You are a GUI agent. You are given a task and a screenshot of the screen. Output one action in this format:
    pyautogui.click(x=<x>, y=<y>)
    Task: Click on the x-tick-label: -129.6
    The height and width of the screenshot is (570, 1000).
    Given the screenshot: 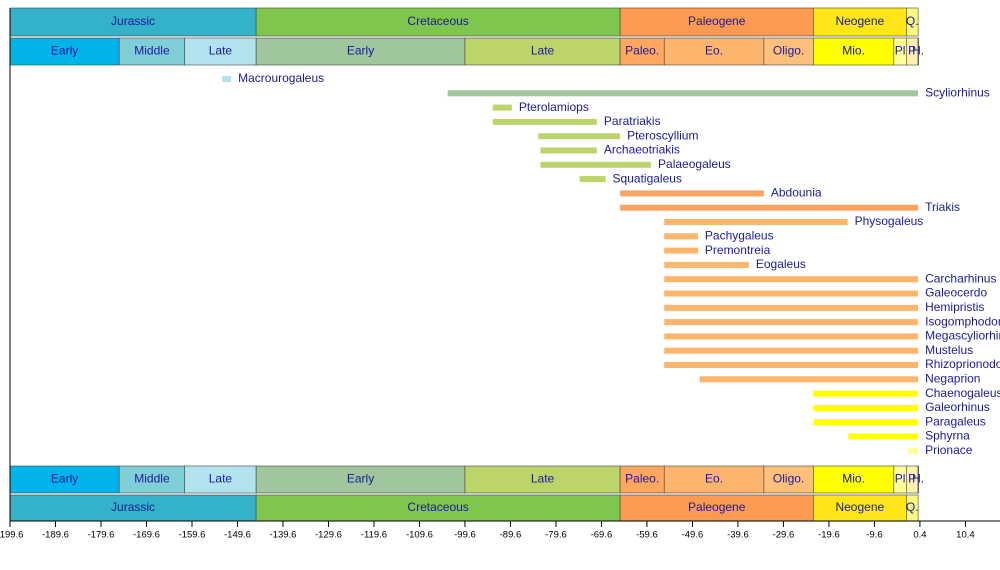 What is the action you would take?
    pyautogui.click(x=328, y=535)
    